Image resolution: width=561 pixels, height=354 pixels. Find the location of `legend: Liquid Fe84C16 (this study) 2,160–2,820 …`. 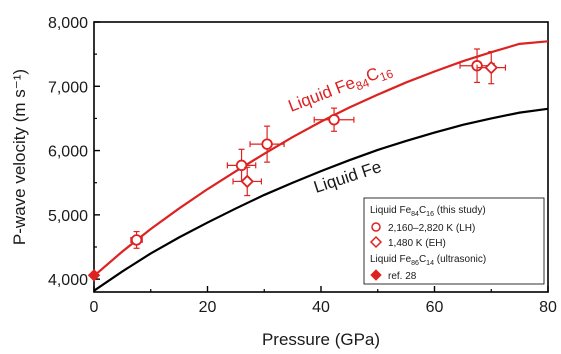

legend: Liquid Fe84C16 (this study) 2,160–2,820 … is located at coordinates (454, 241).